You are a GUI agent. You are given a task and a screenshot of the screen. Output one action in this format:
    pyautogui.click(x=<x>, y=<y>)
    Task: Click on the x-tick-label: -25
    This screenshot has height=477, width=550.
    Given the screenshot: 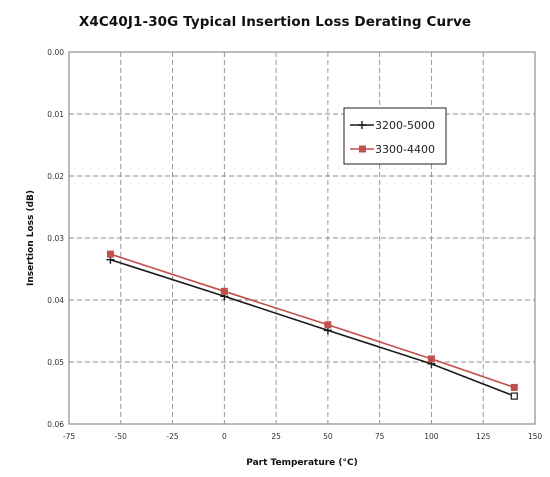 What is the action you would take?
    pyautogui.click(x=172, y=436)
    